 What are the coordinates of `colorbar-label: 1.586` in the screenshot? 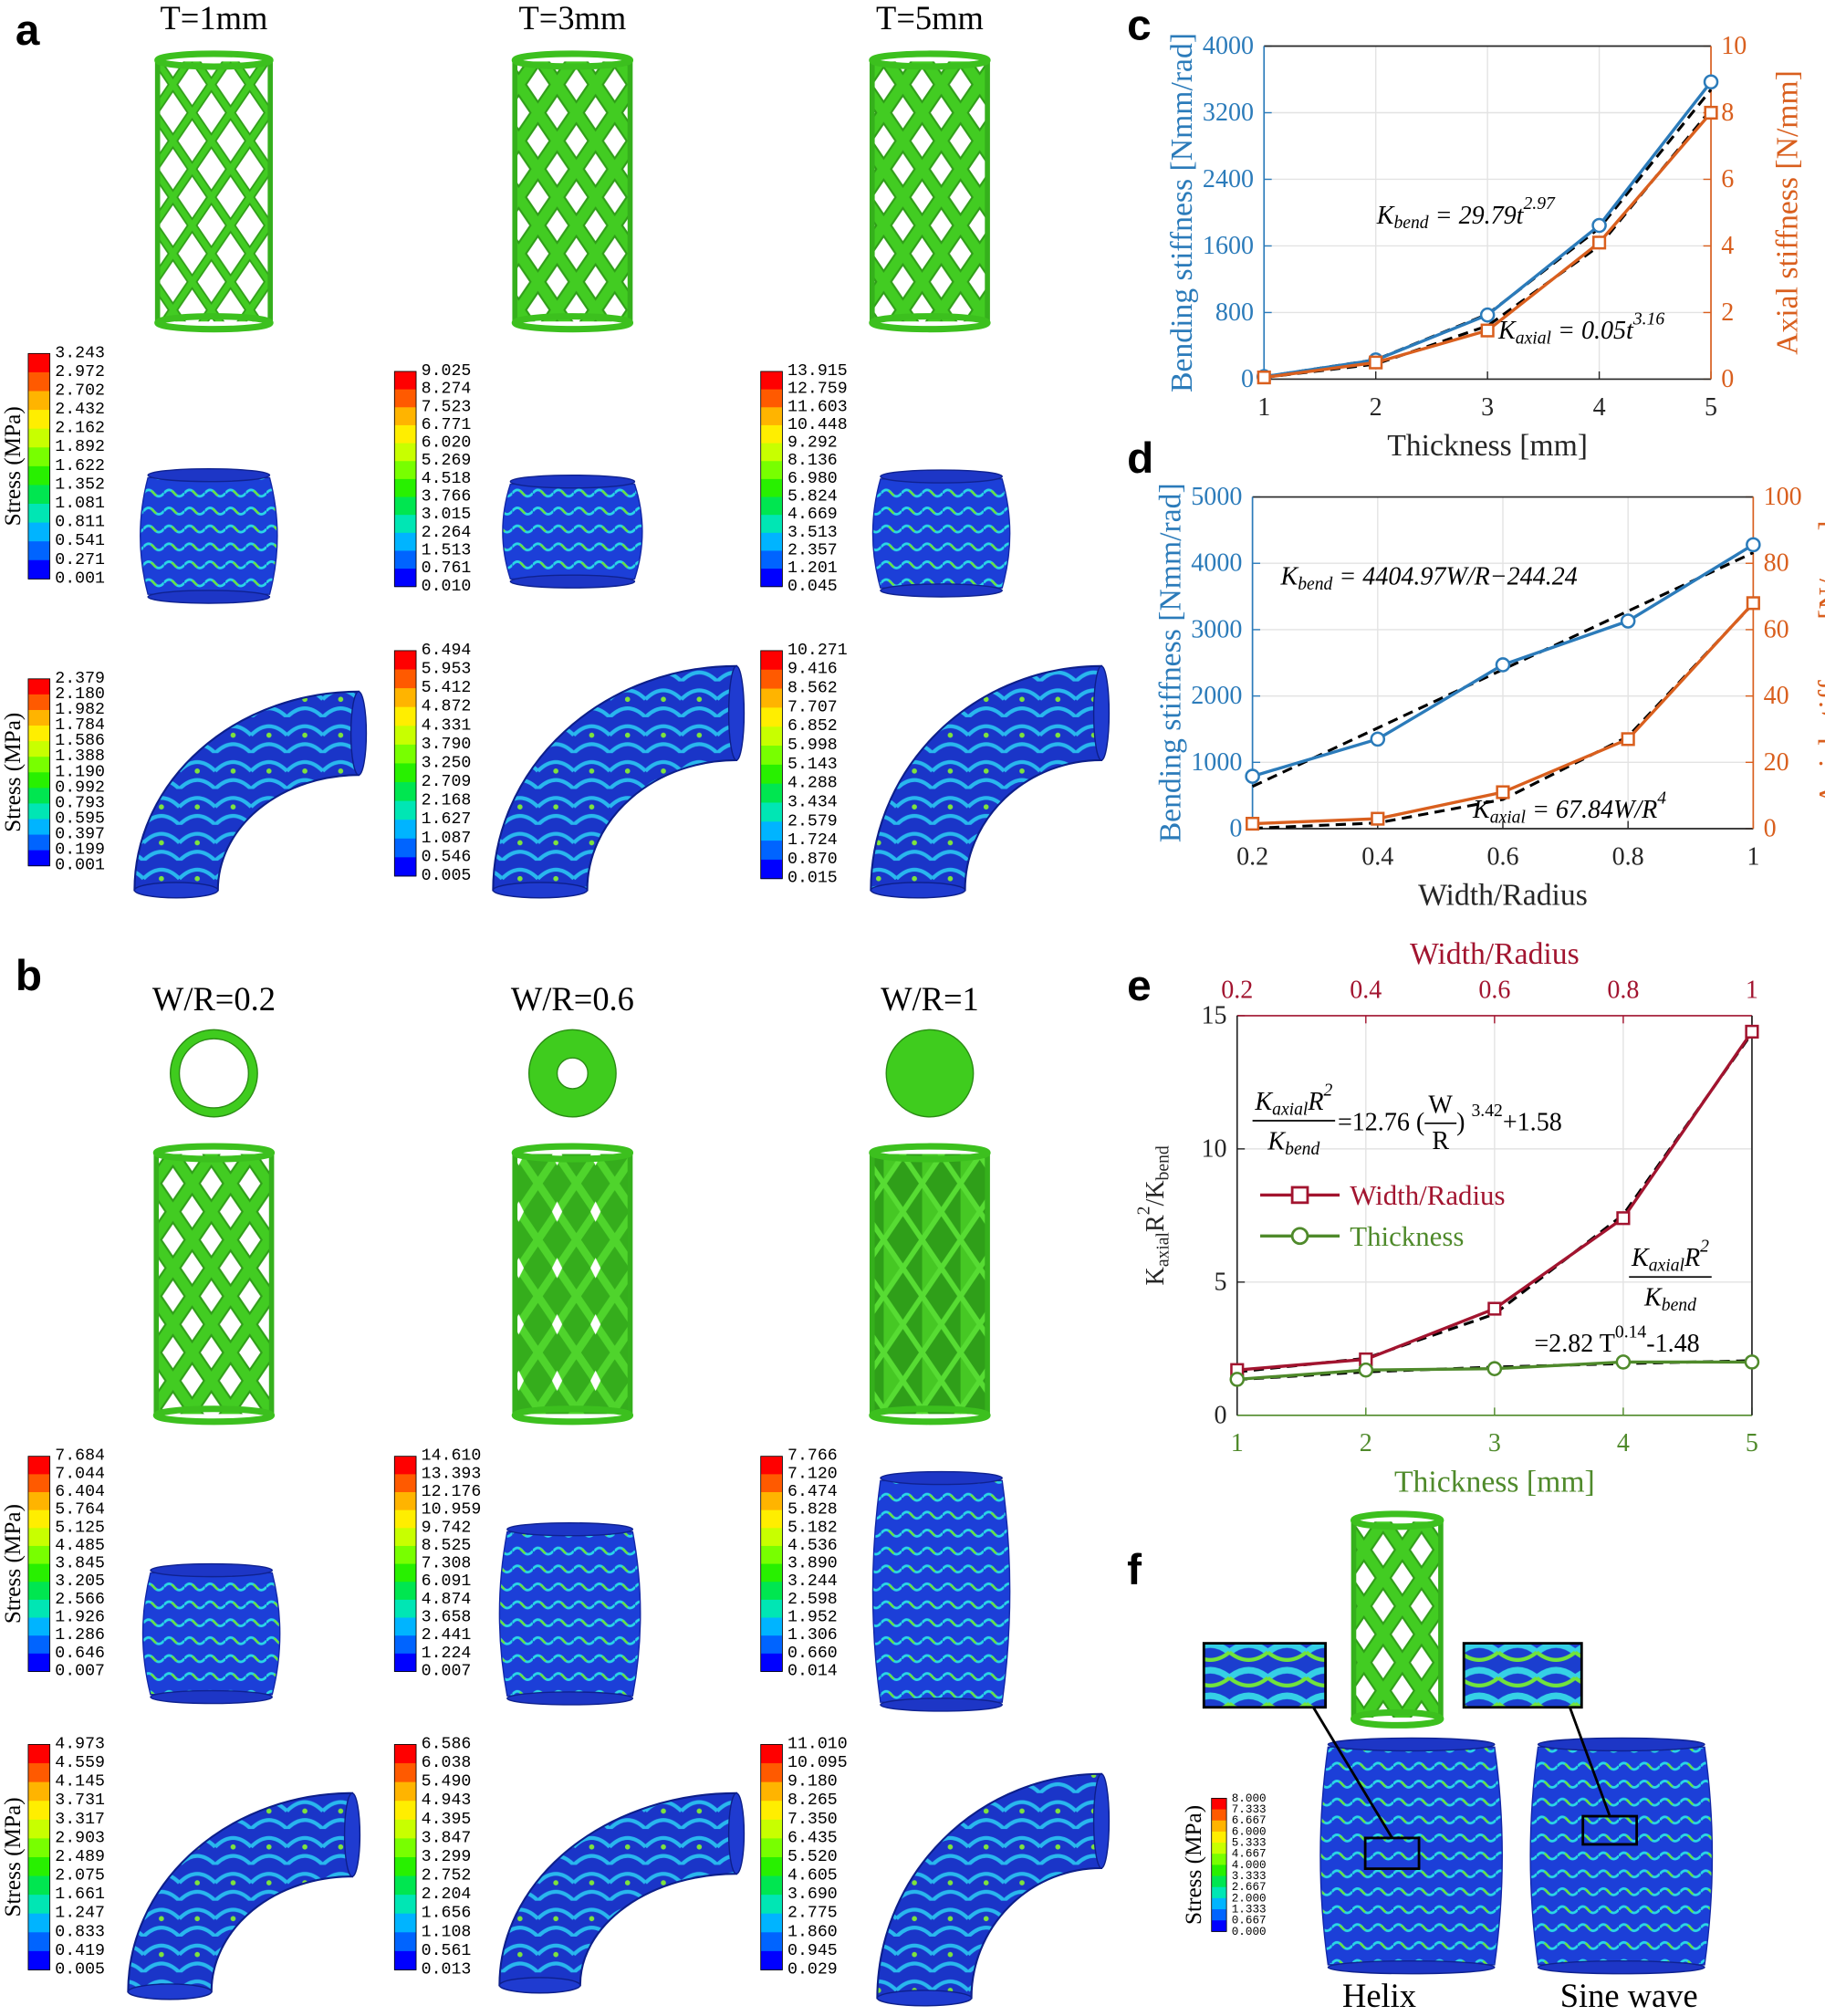 It's located at (80, 741).